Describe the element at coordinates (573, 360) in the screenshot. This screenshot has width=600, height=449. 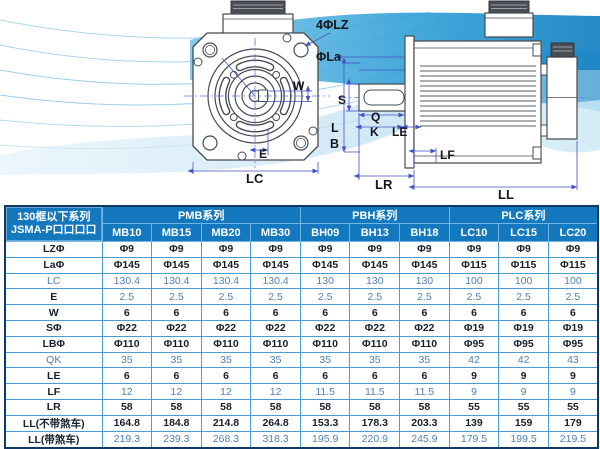
I see `value-cell: 43` at that location.